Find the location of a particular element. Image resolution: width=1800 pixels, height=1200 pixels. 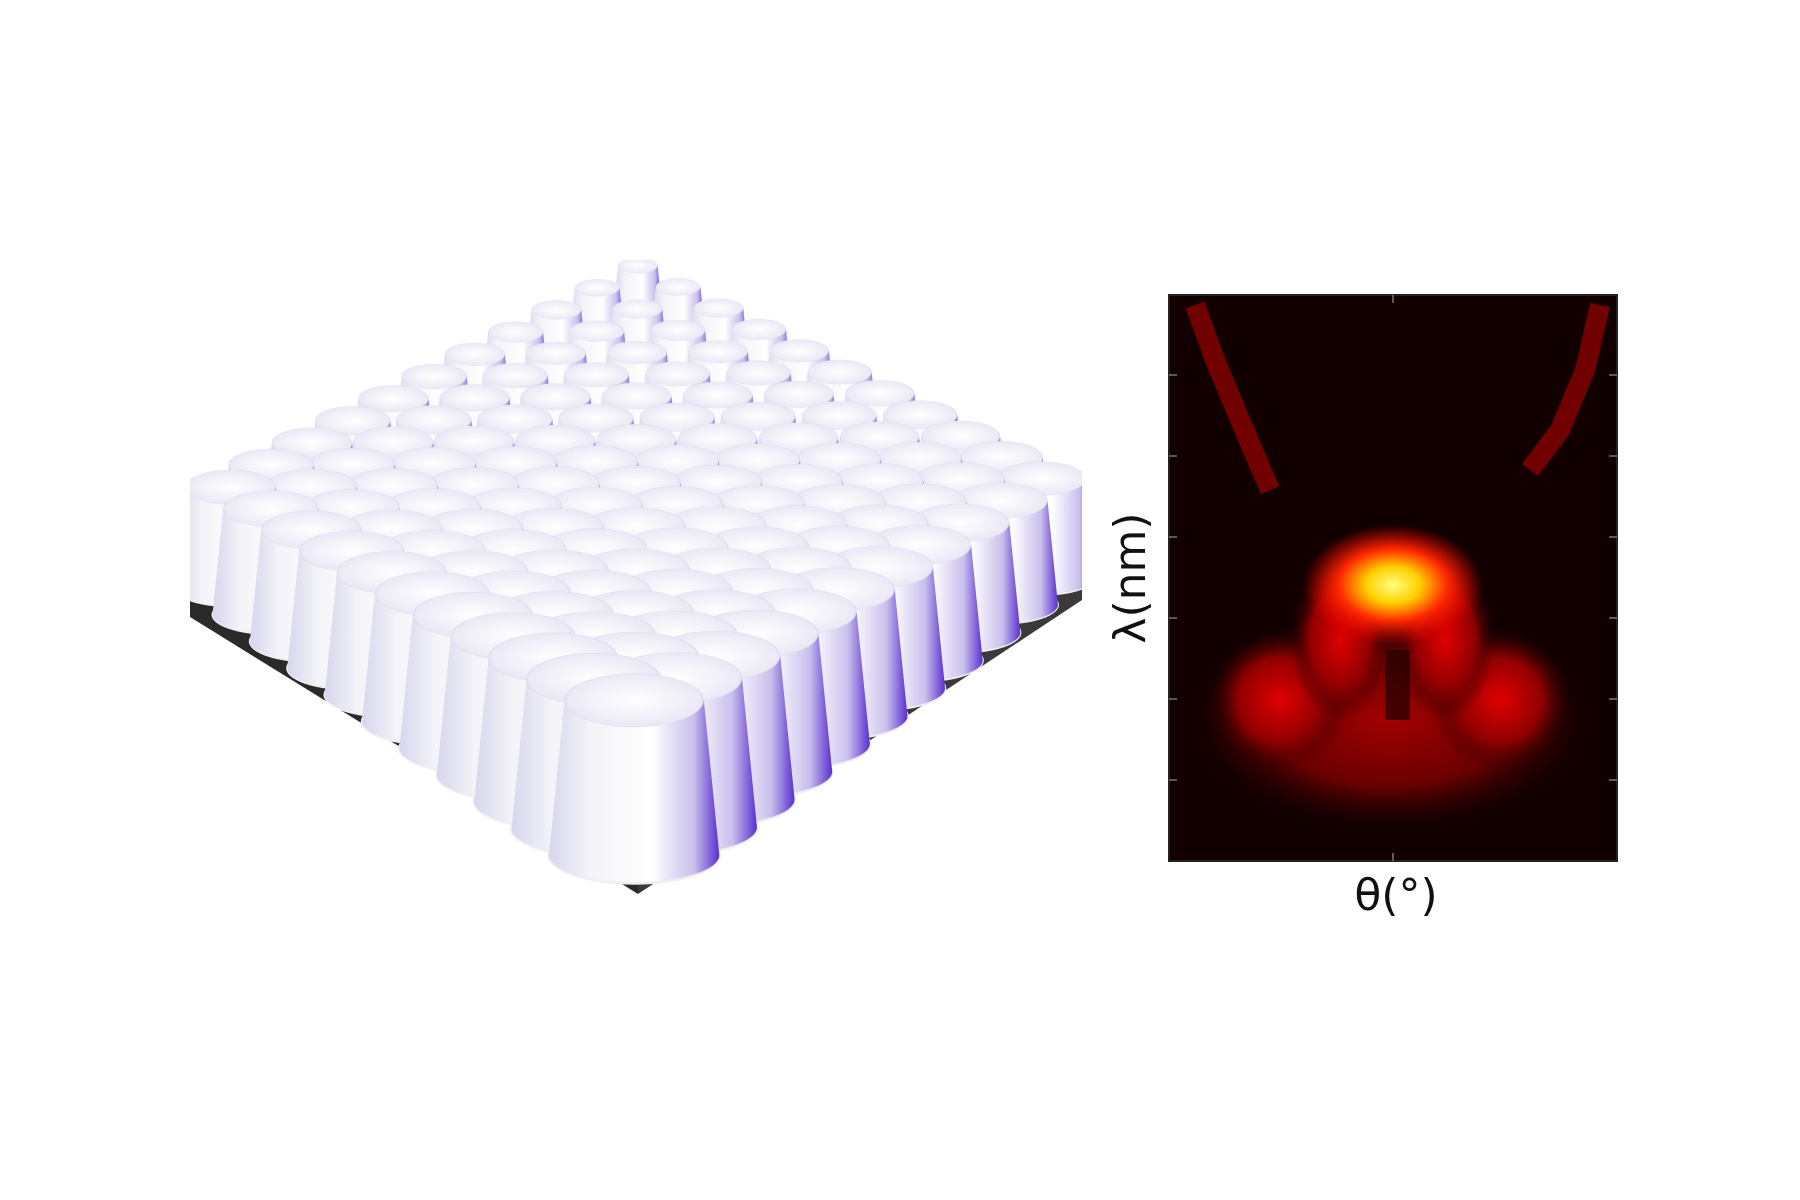

y-axis-label: λ(nm) is located at coordinates (1130, 577).